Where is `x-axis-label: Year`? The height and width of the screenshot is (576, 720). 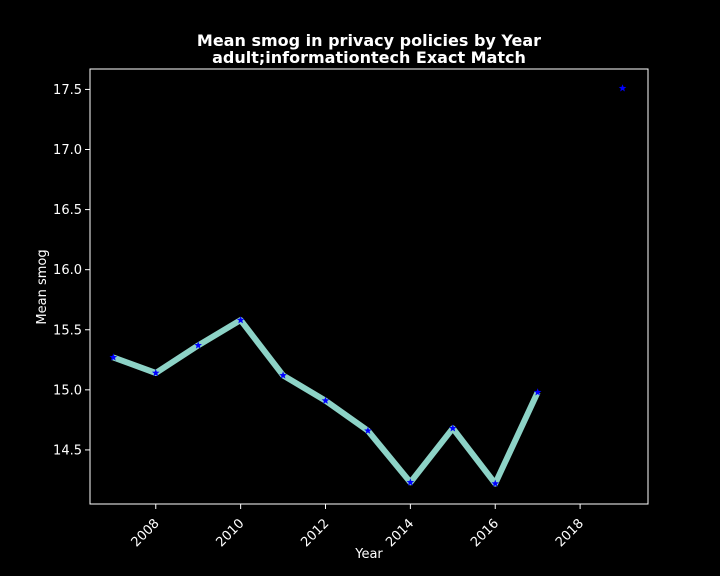 x-axis-label: Year is located at coordinates (368, 554).